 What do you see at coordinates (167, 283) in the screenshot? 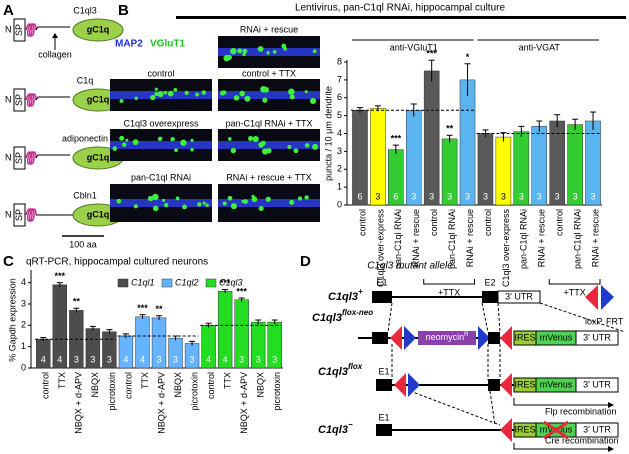
I see `legend-swatch` at bounding box center [167, 283].